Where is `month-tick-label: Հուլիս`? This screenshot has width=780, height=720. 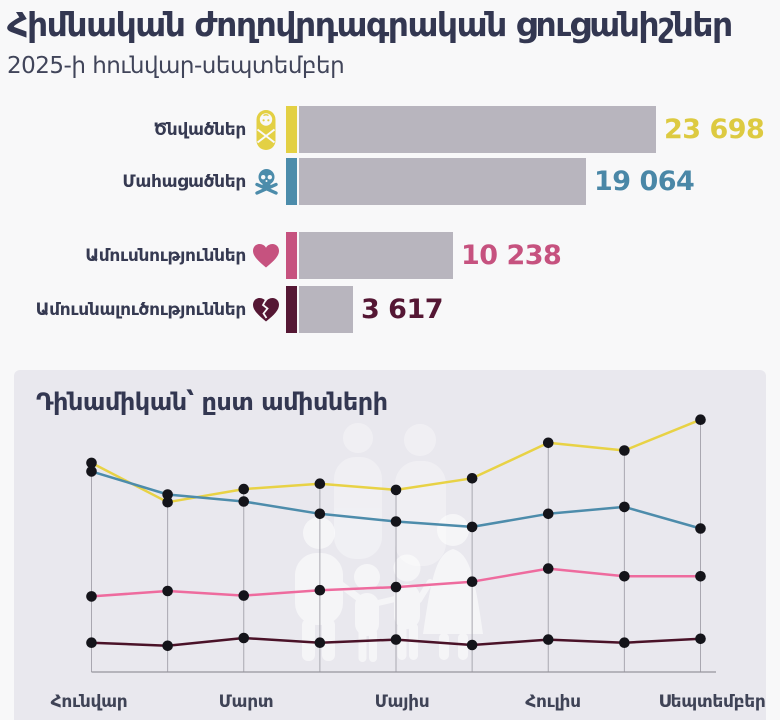
month-tick-label: Հուլիս is located at coordinates (552, 702).